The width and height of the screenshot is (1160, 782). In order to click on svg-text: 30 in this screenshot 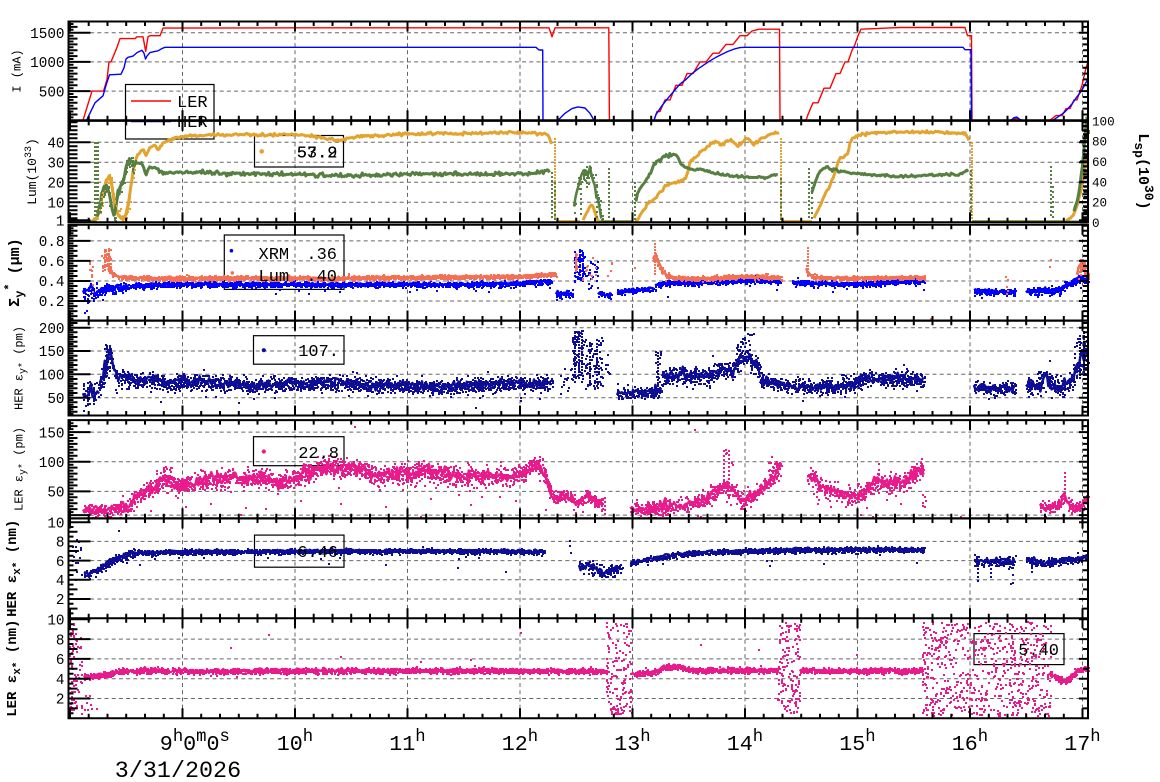, I will do `click(55, 165)`.